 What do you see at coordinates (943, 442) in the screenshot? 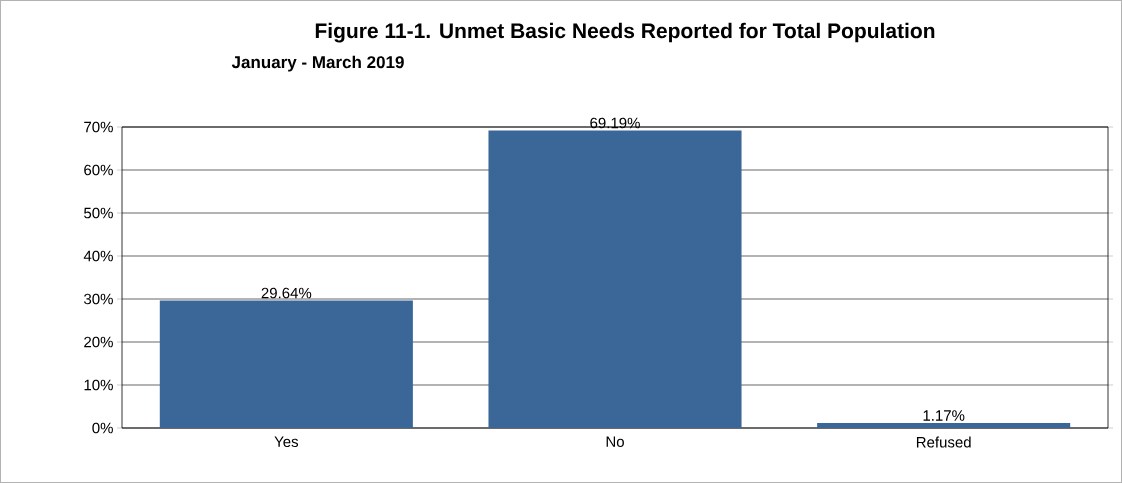
I see `x-tick-label: Refused` at bounding box center [943, 442].